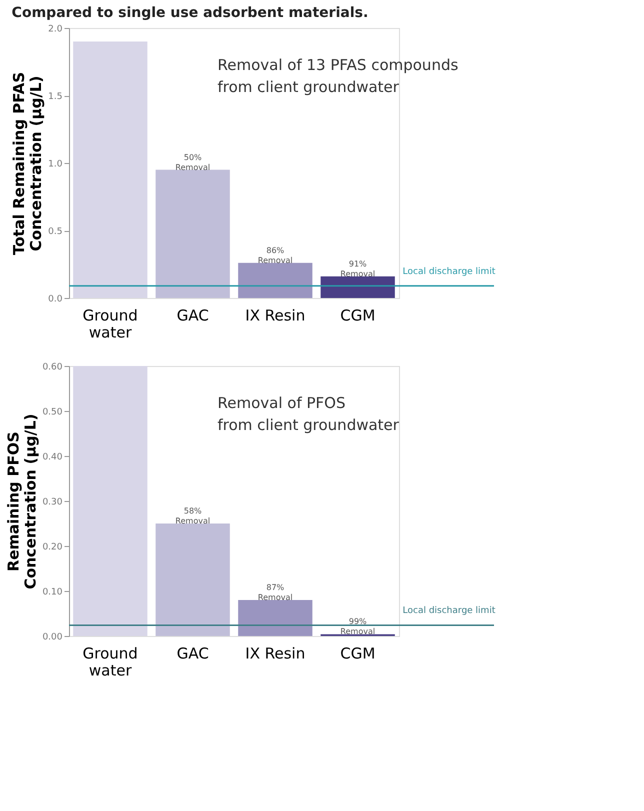 The width and height of the screenshot is (644, 811). Describe the element at coordinates (192, 162) in the screenshot. I see `annotation: 50% Removal` at that location.